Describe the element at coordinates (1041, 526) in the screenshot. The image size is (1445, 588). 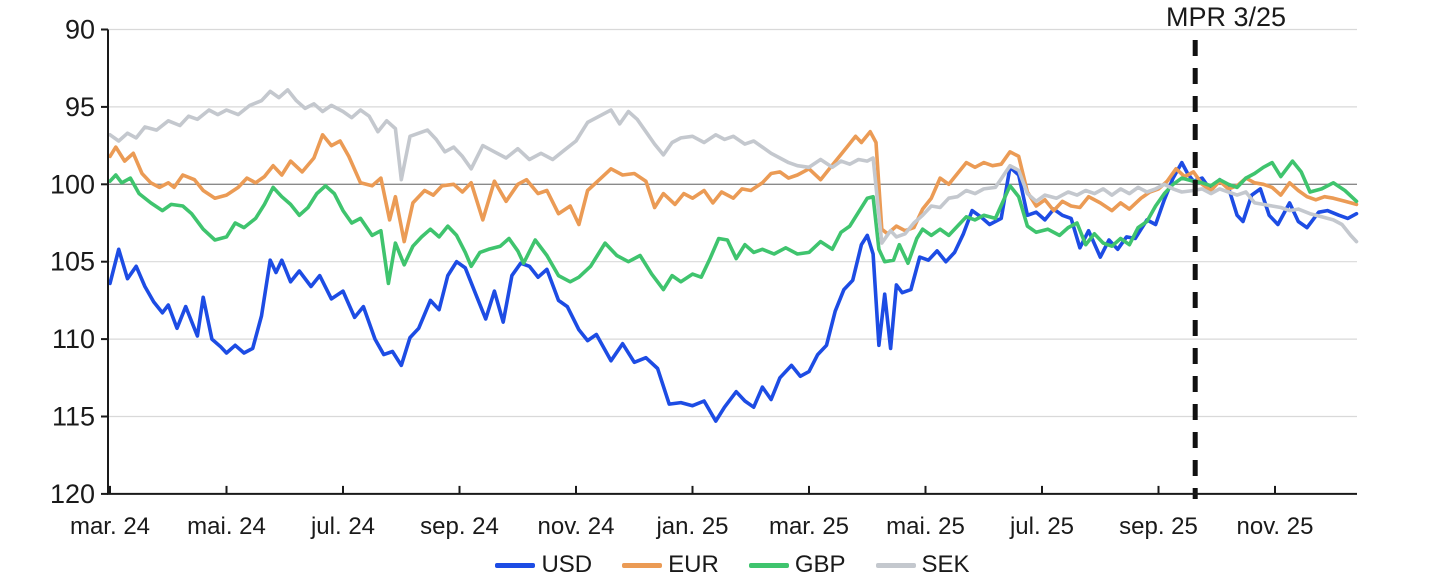
I see `x-axis-label: jul. 25` at that location.